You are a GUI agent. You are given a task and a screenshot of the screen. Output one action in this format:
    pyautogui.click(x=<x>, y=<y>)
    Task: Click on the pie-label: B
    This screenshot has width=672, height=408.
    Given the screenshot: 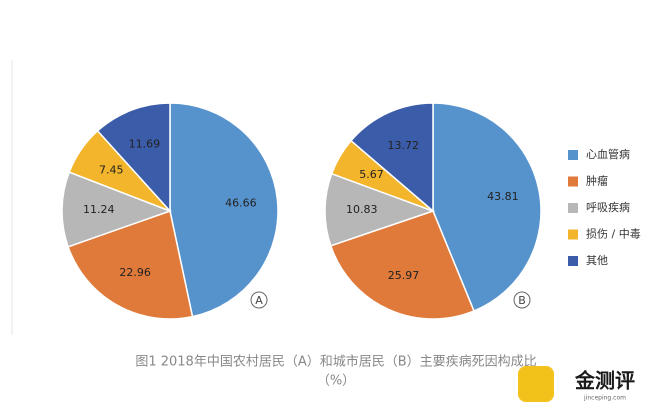 What is the action you would take?
    pyautogui.click(x=522, y=300)
    